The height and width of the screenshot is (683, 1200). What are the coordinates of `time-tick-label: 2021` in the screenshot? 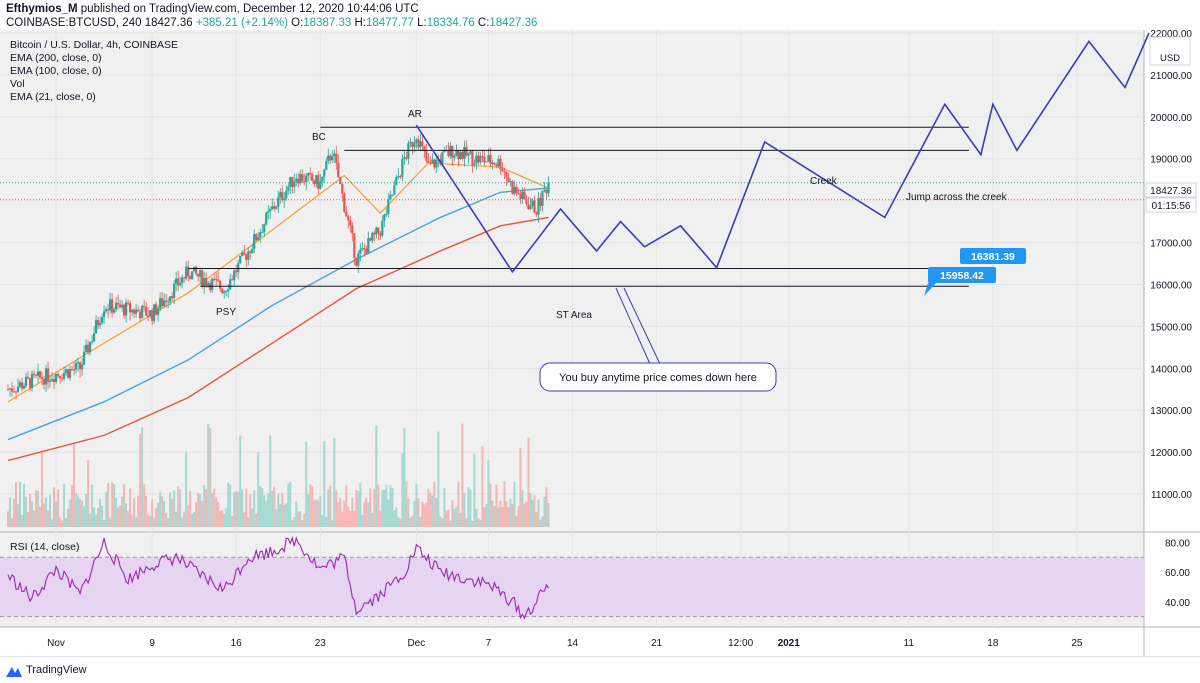 It's located at (789, 643).